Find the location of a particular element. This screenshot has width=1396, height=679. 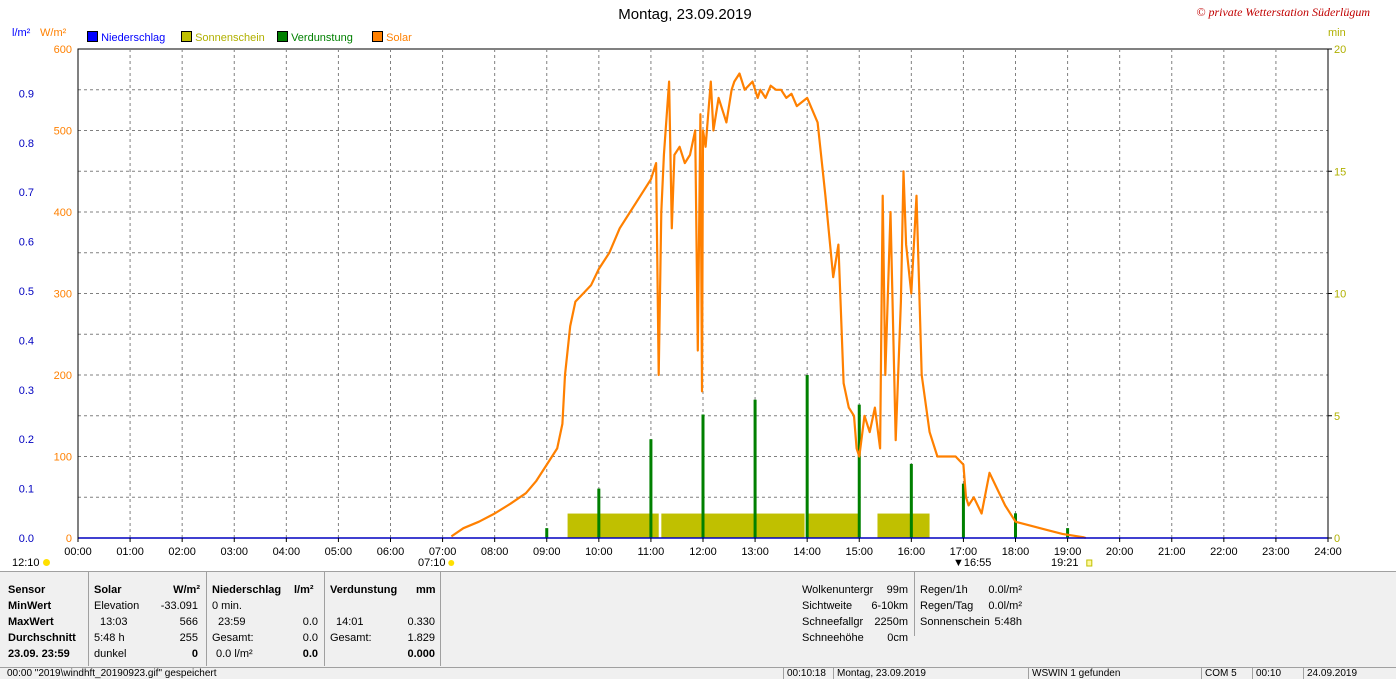

x-tick-label: 14:00 is located at coordinates (807, 552).